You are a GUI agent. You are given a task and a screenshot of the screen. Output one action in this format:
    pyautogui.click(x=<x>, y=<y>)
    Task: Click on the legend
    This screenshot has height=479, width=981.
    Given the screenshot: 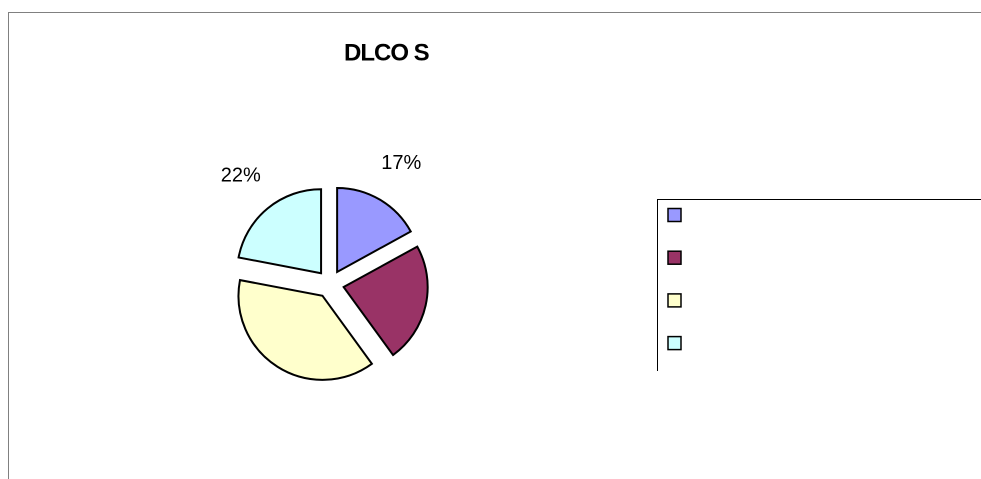 What is the action you would take?
    pyautogui.click(x=819, y=285)
    